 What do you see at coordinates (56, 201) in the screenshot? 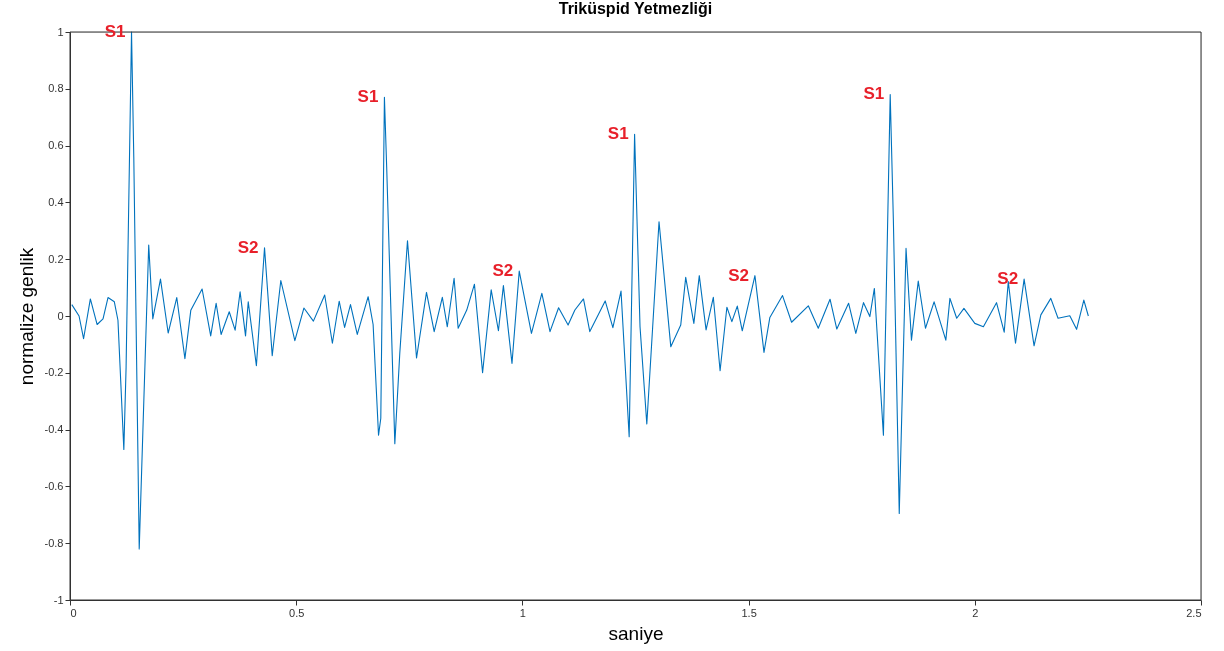
I see `y-tick-label: 0.4` at bounding box center [56, 201].